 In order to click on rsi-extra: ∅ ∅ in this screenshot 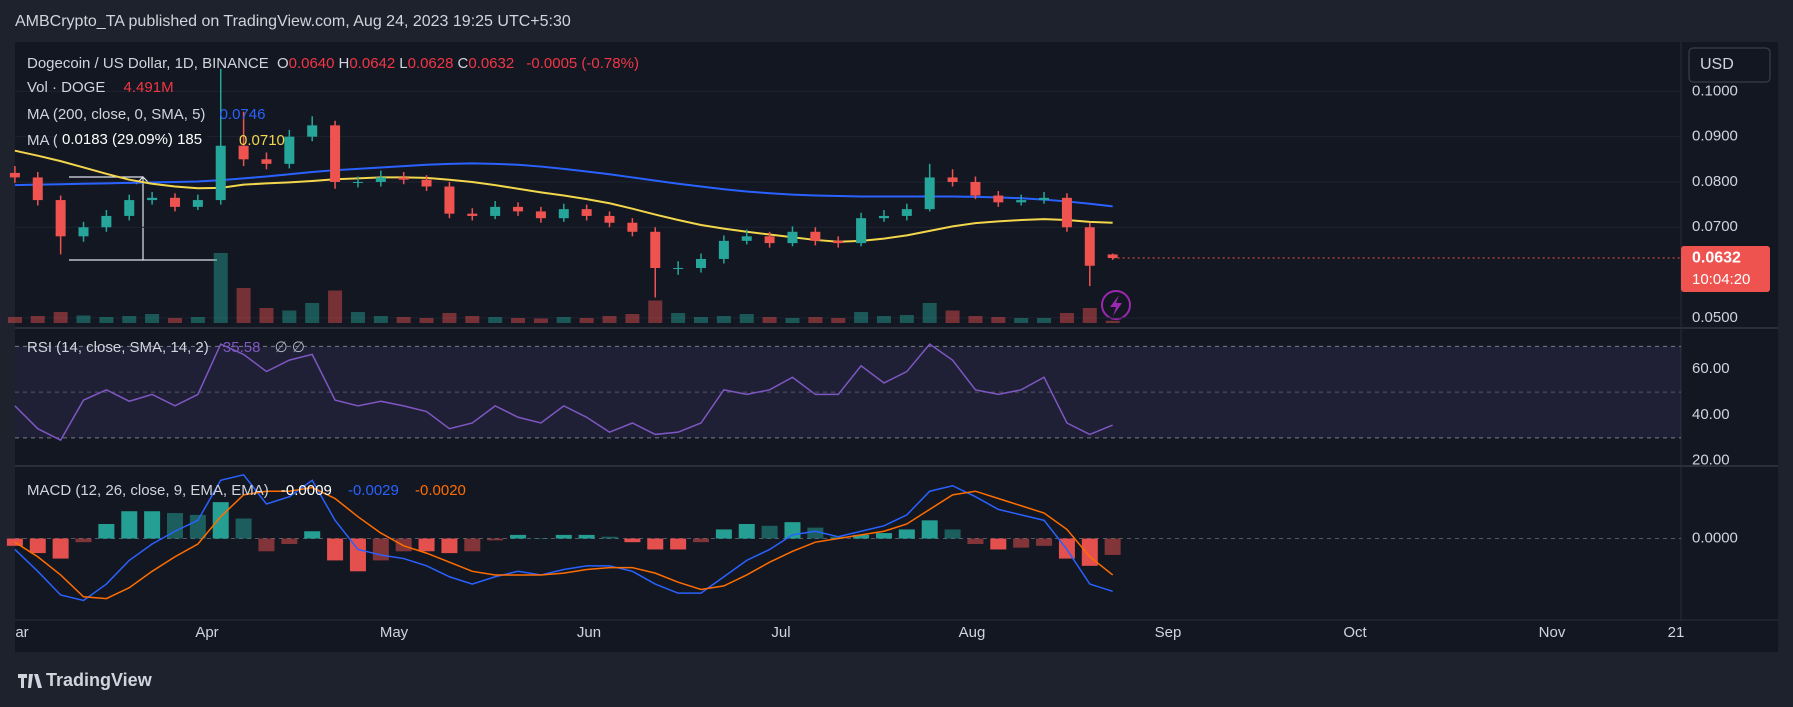, I will do `click(289, 347)`.